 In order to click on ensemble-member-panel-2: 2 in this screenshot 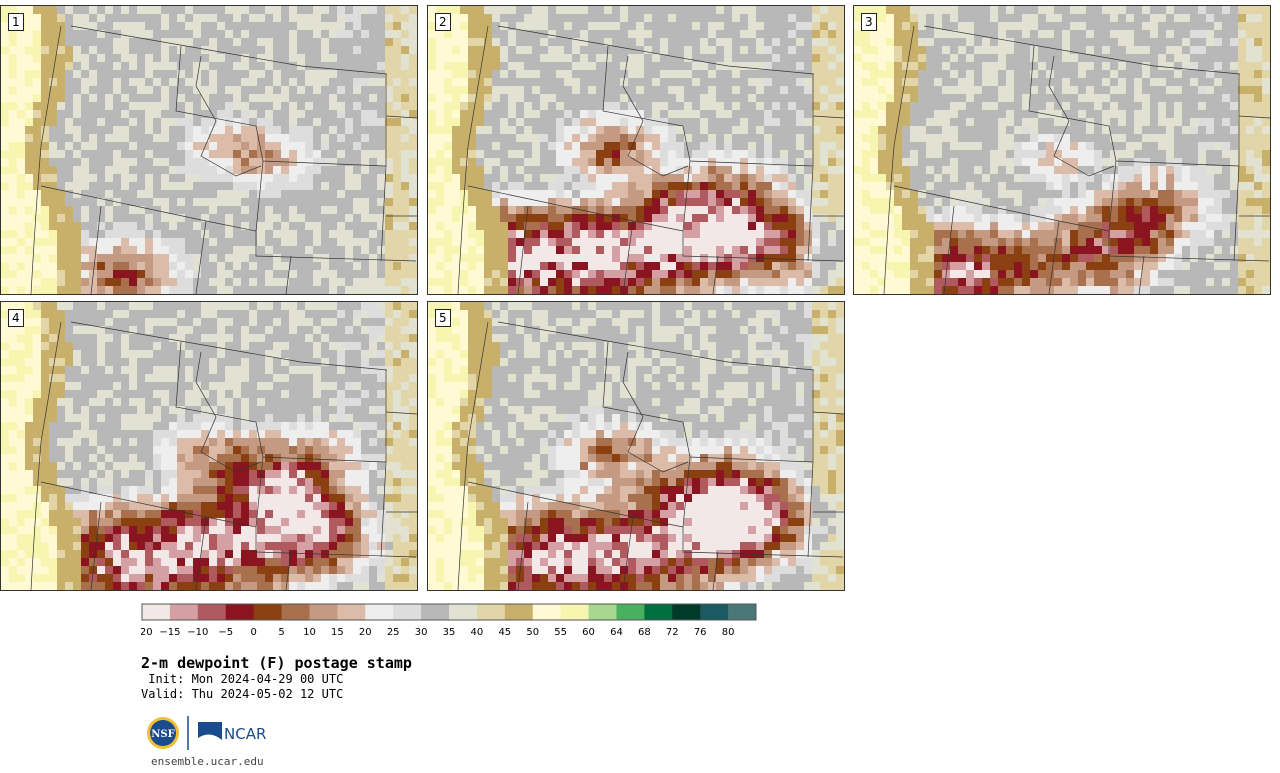, I will do `click(636, 150)`.